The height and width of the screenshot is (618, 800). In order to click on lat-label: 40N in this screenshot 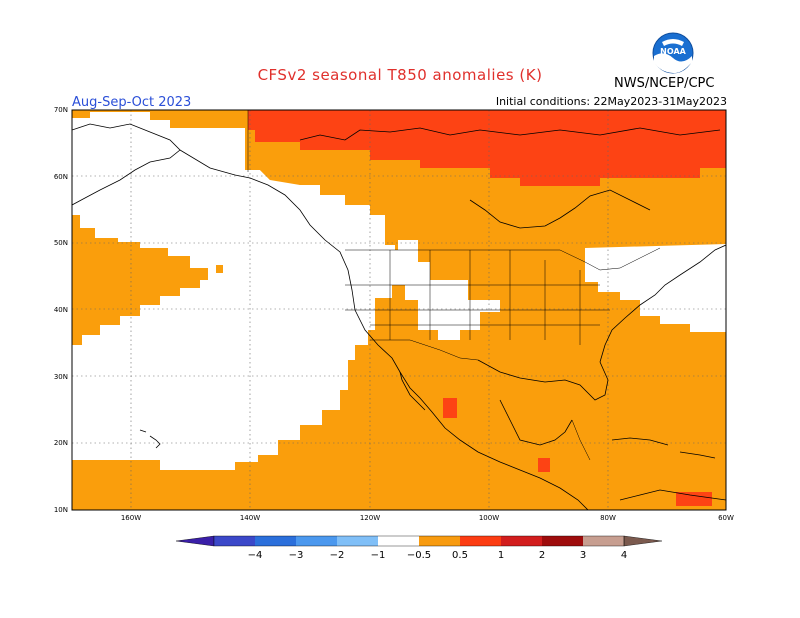, I will do `click(61, 310)`.